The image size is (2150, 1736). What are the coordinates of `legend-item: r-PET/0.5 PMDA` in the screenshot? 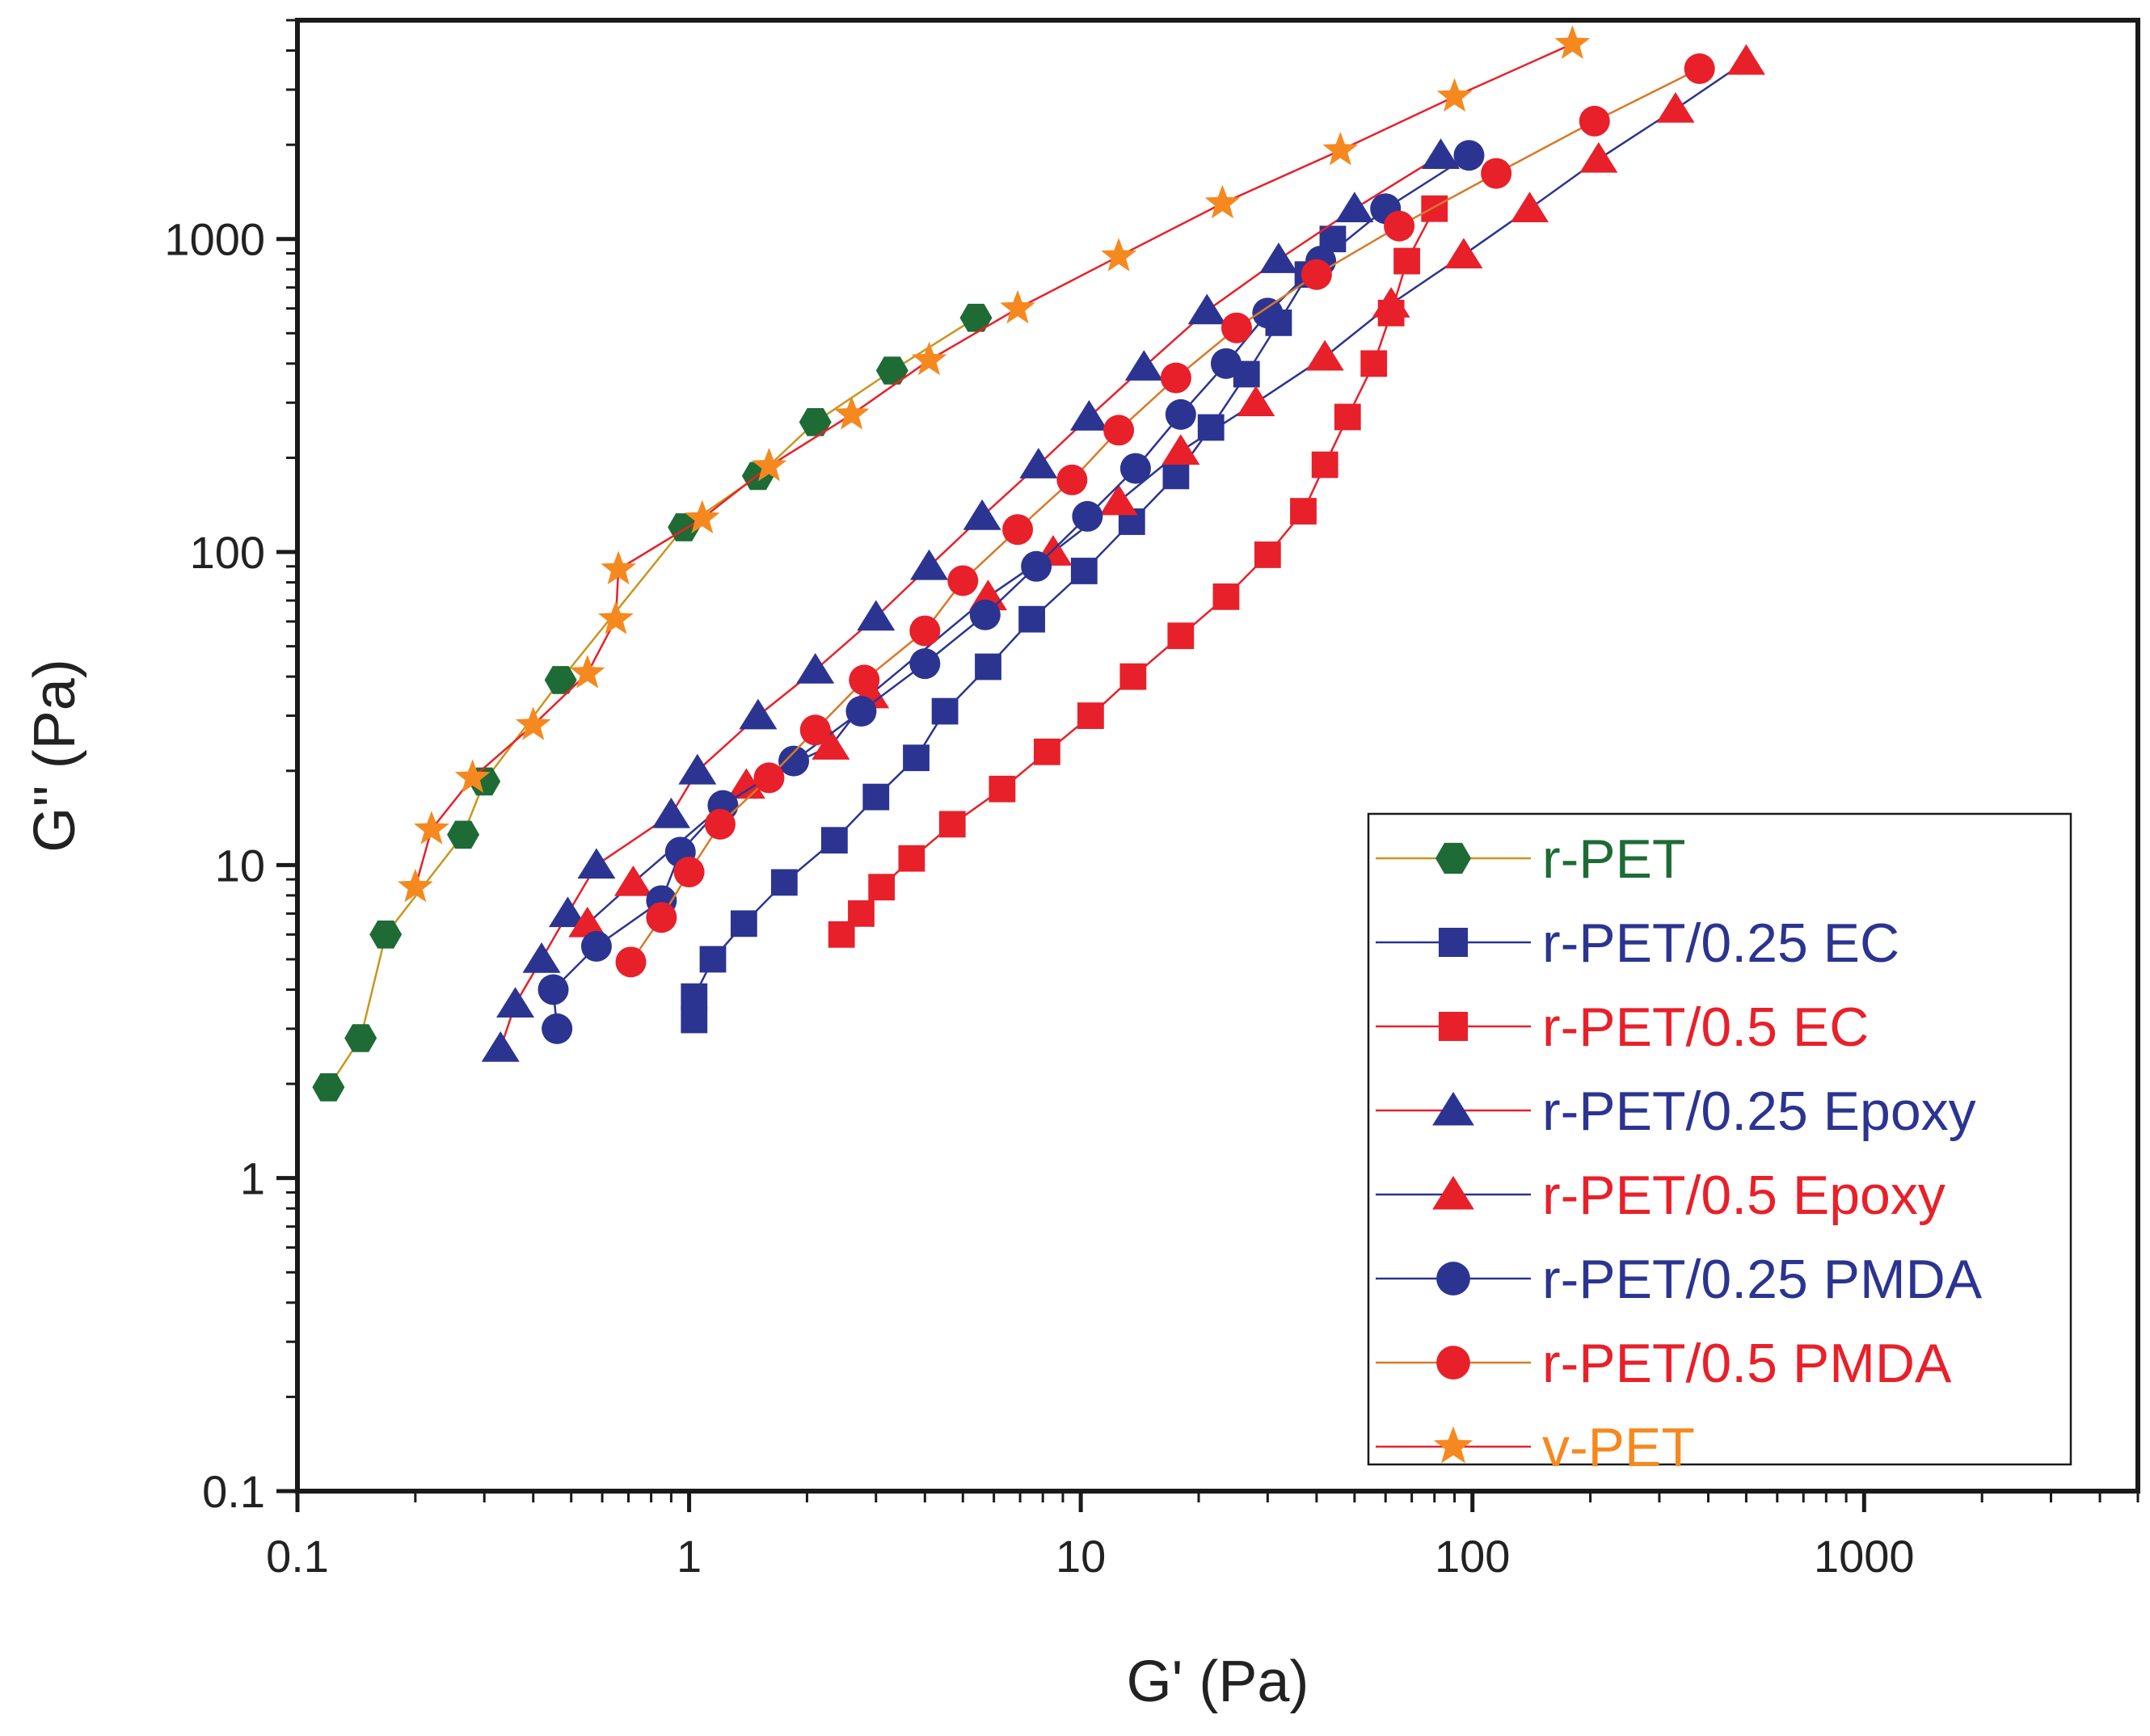 It's located at (1664, 1363).